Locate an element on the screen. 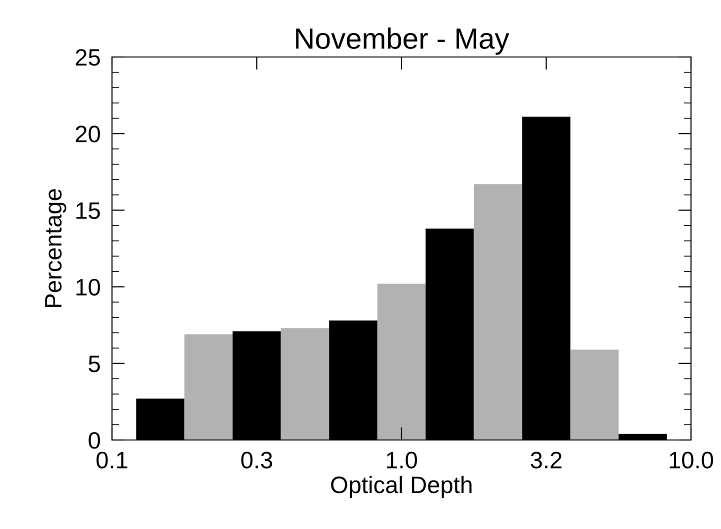 This screenshot has width=721, height=529. y-tick-label: 15 is located at coordinates (88, 210).